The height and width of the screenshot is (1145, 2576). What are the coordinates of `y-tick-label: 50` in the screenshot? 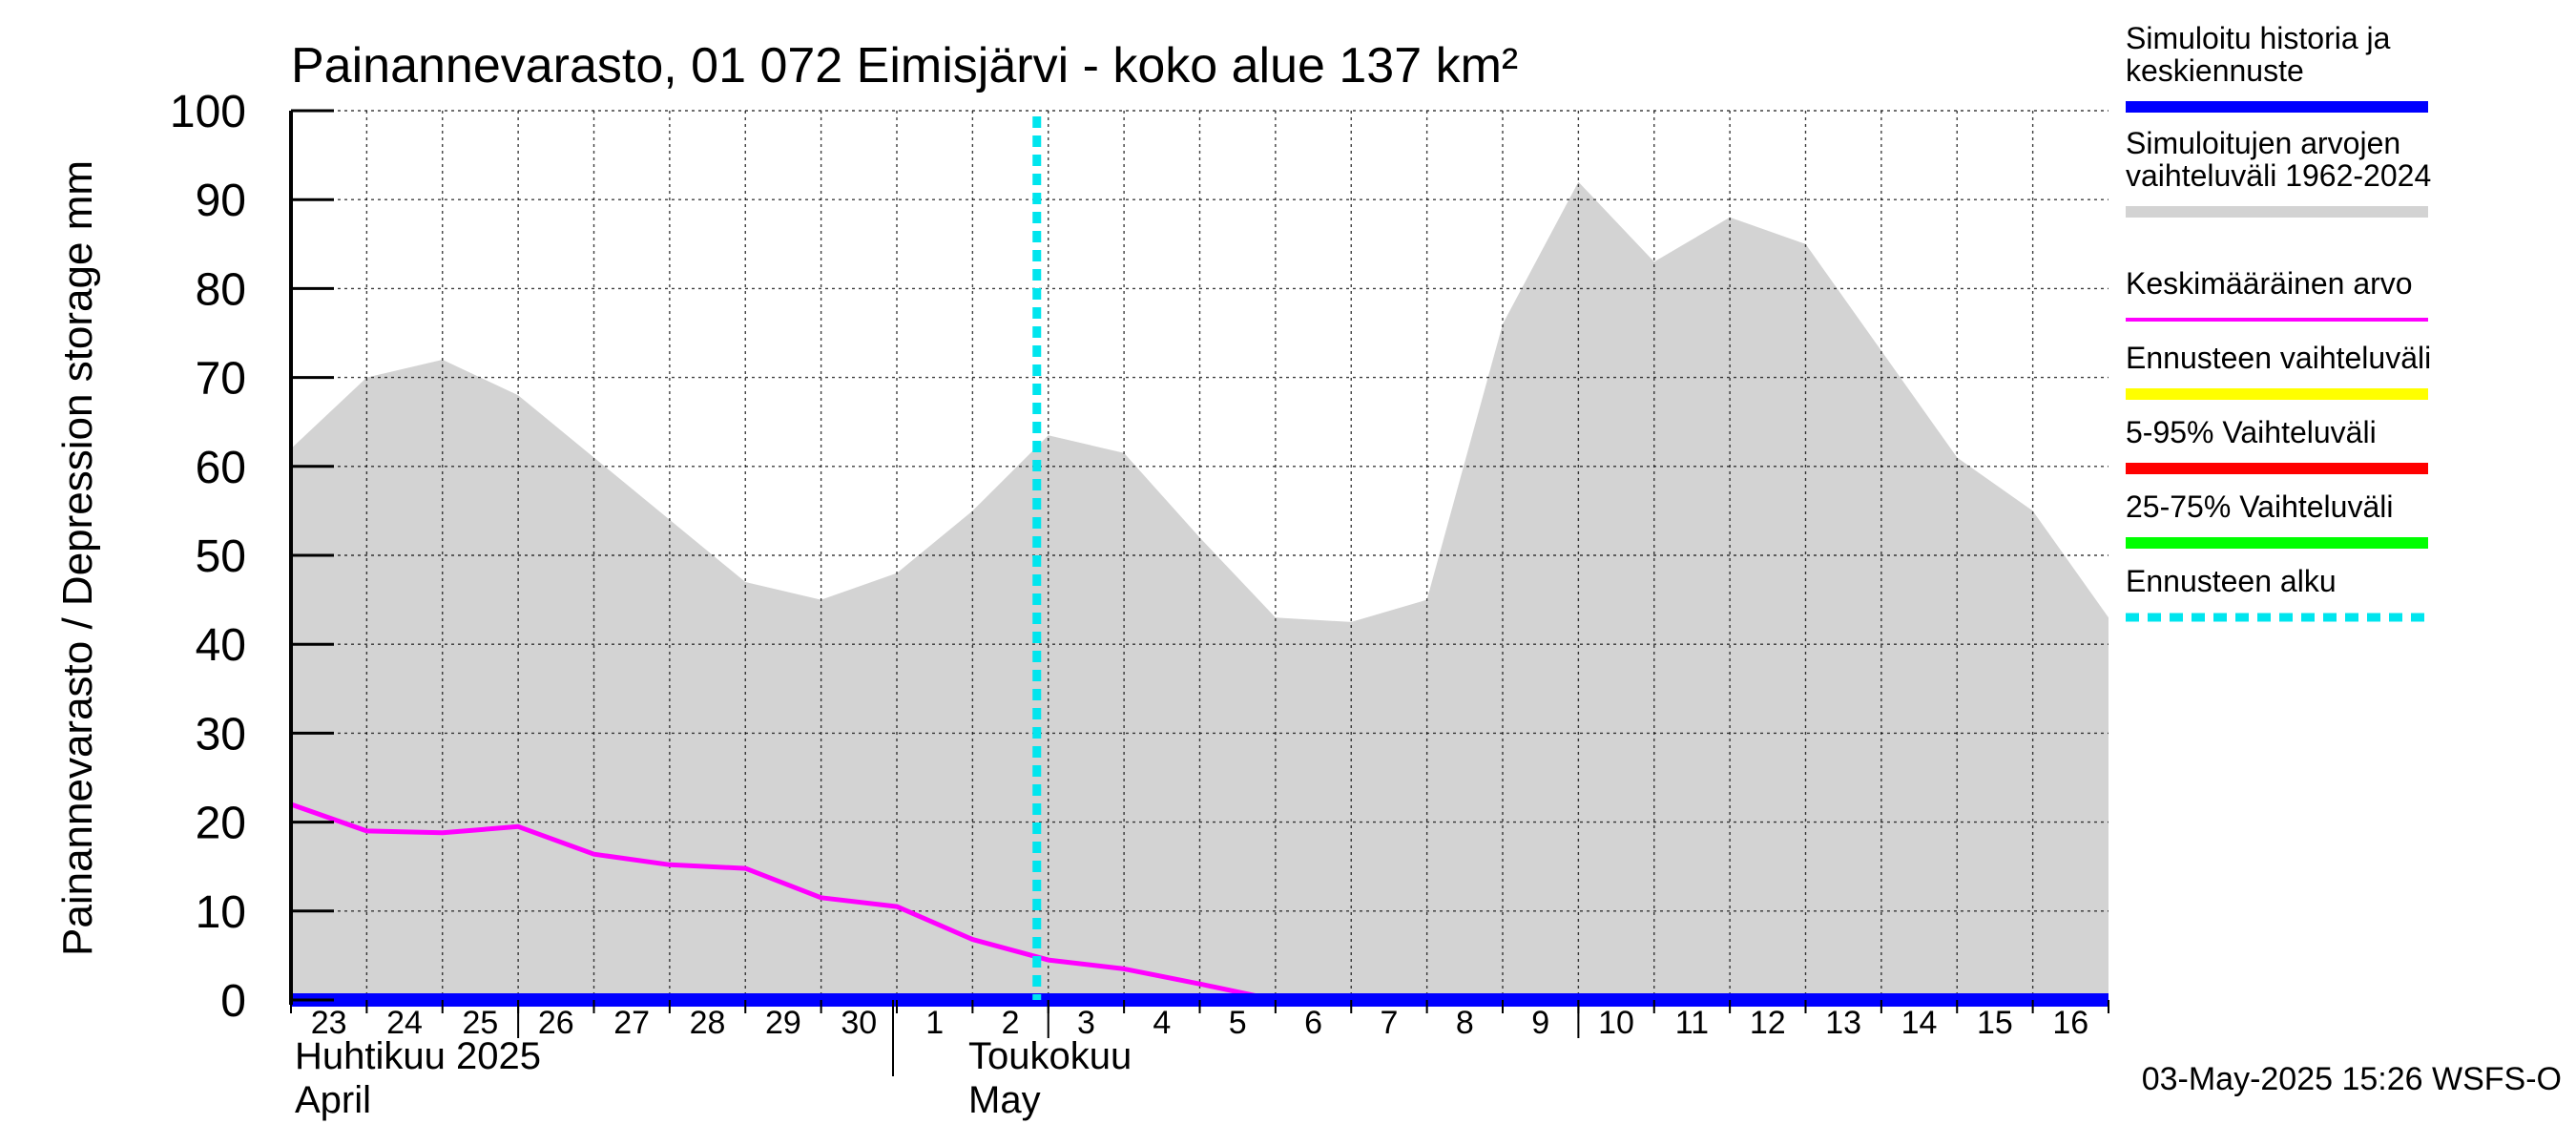 It's located at (221, 557).